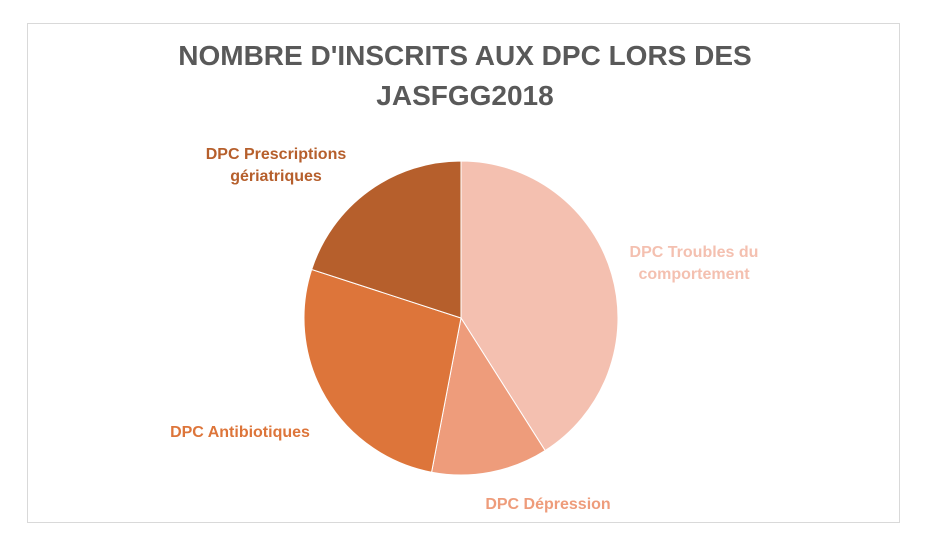  What do you see at coordinates (694, 263) in the screenshot?
I see `slice-label-1: DPC Troubles du comportement` at bounding box center [694, 263].